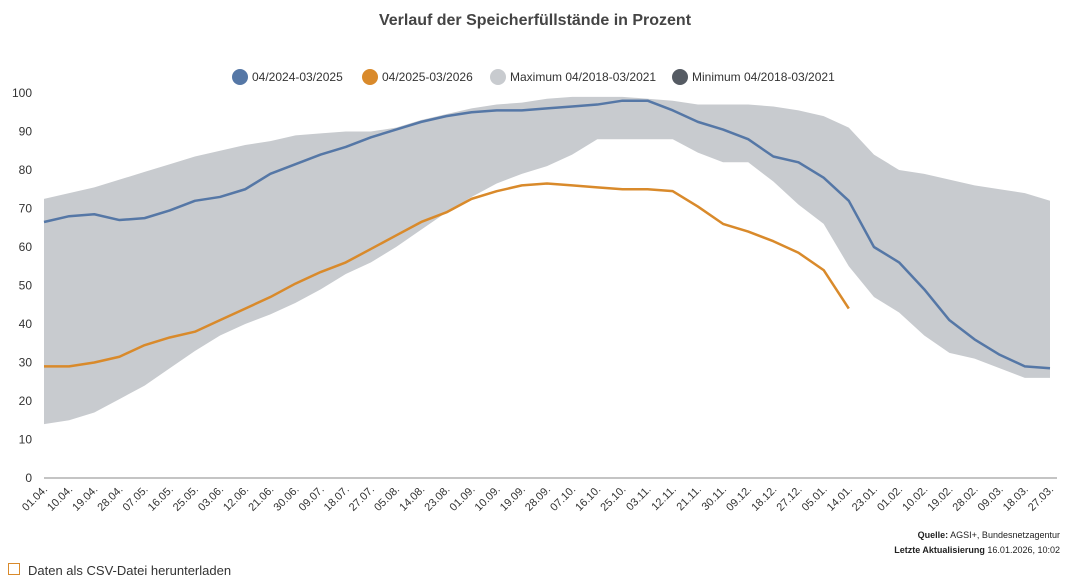 The image size is (1080, 578). I want to click on updated-text: 16.01.2026, 10:02, so click(1023, 550).